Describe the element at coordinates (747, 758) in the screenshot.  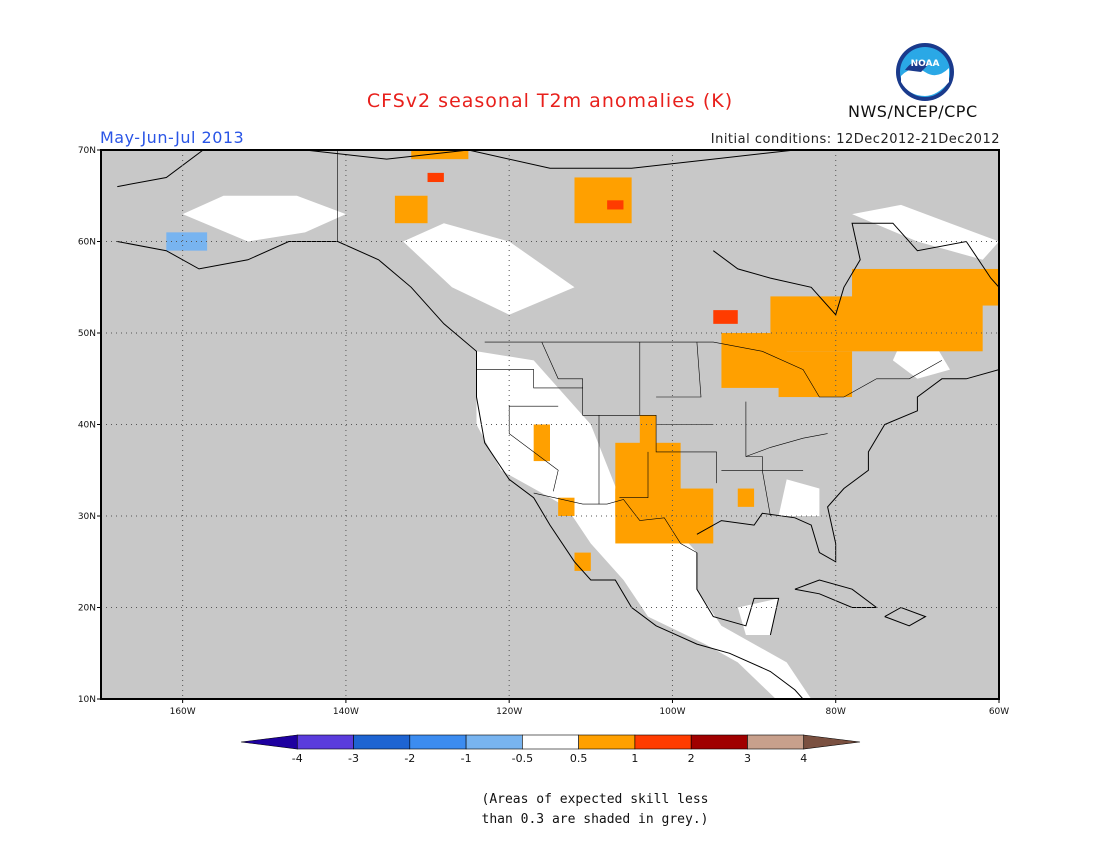
I see `colorbar-label: 3` at that location.